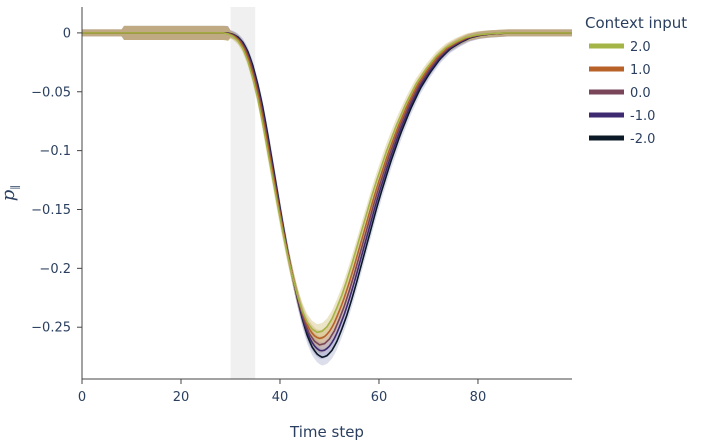 The height and width of the screenshot is (446, 705). Describe the element at coordinates (326, 432) in the screenshot. I see `x-axis-title: Time step` at that location.